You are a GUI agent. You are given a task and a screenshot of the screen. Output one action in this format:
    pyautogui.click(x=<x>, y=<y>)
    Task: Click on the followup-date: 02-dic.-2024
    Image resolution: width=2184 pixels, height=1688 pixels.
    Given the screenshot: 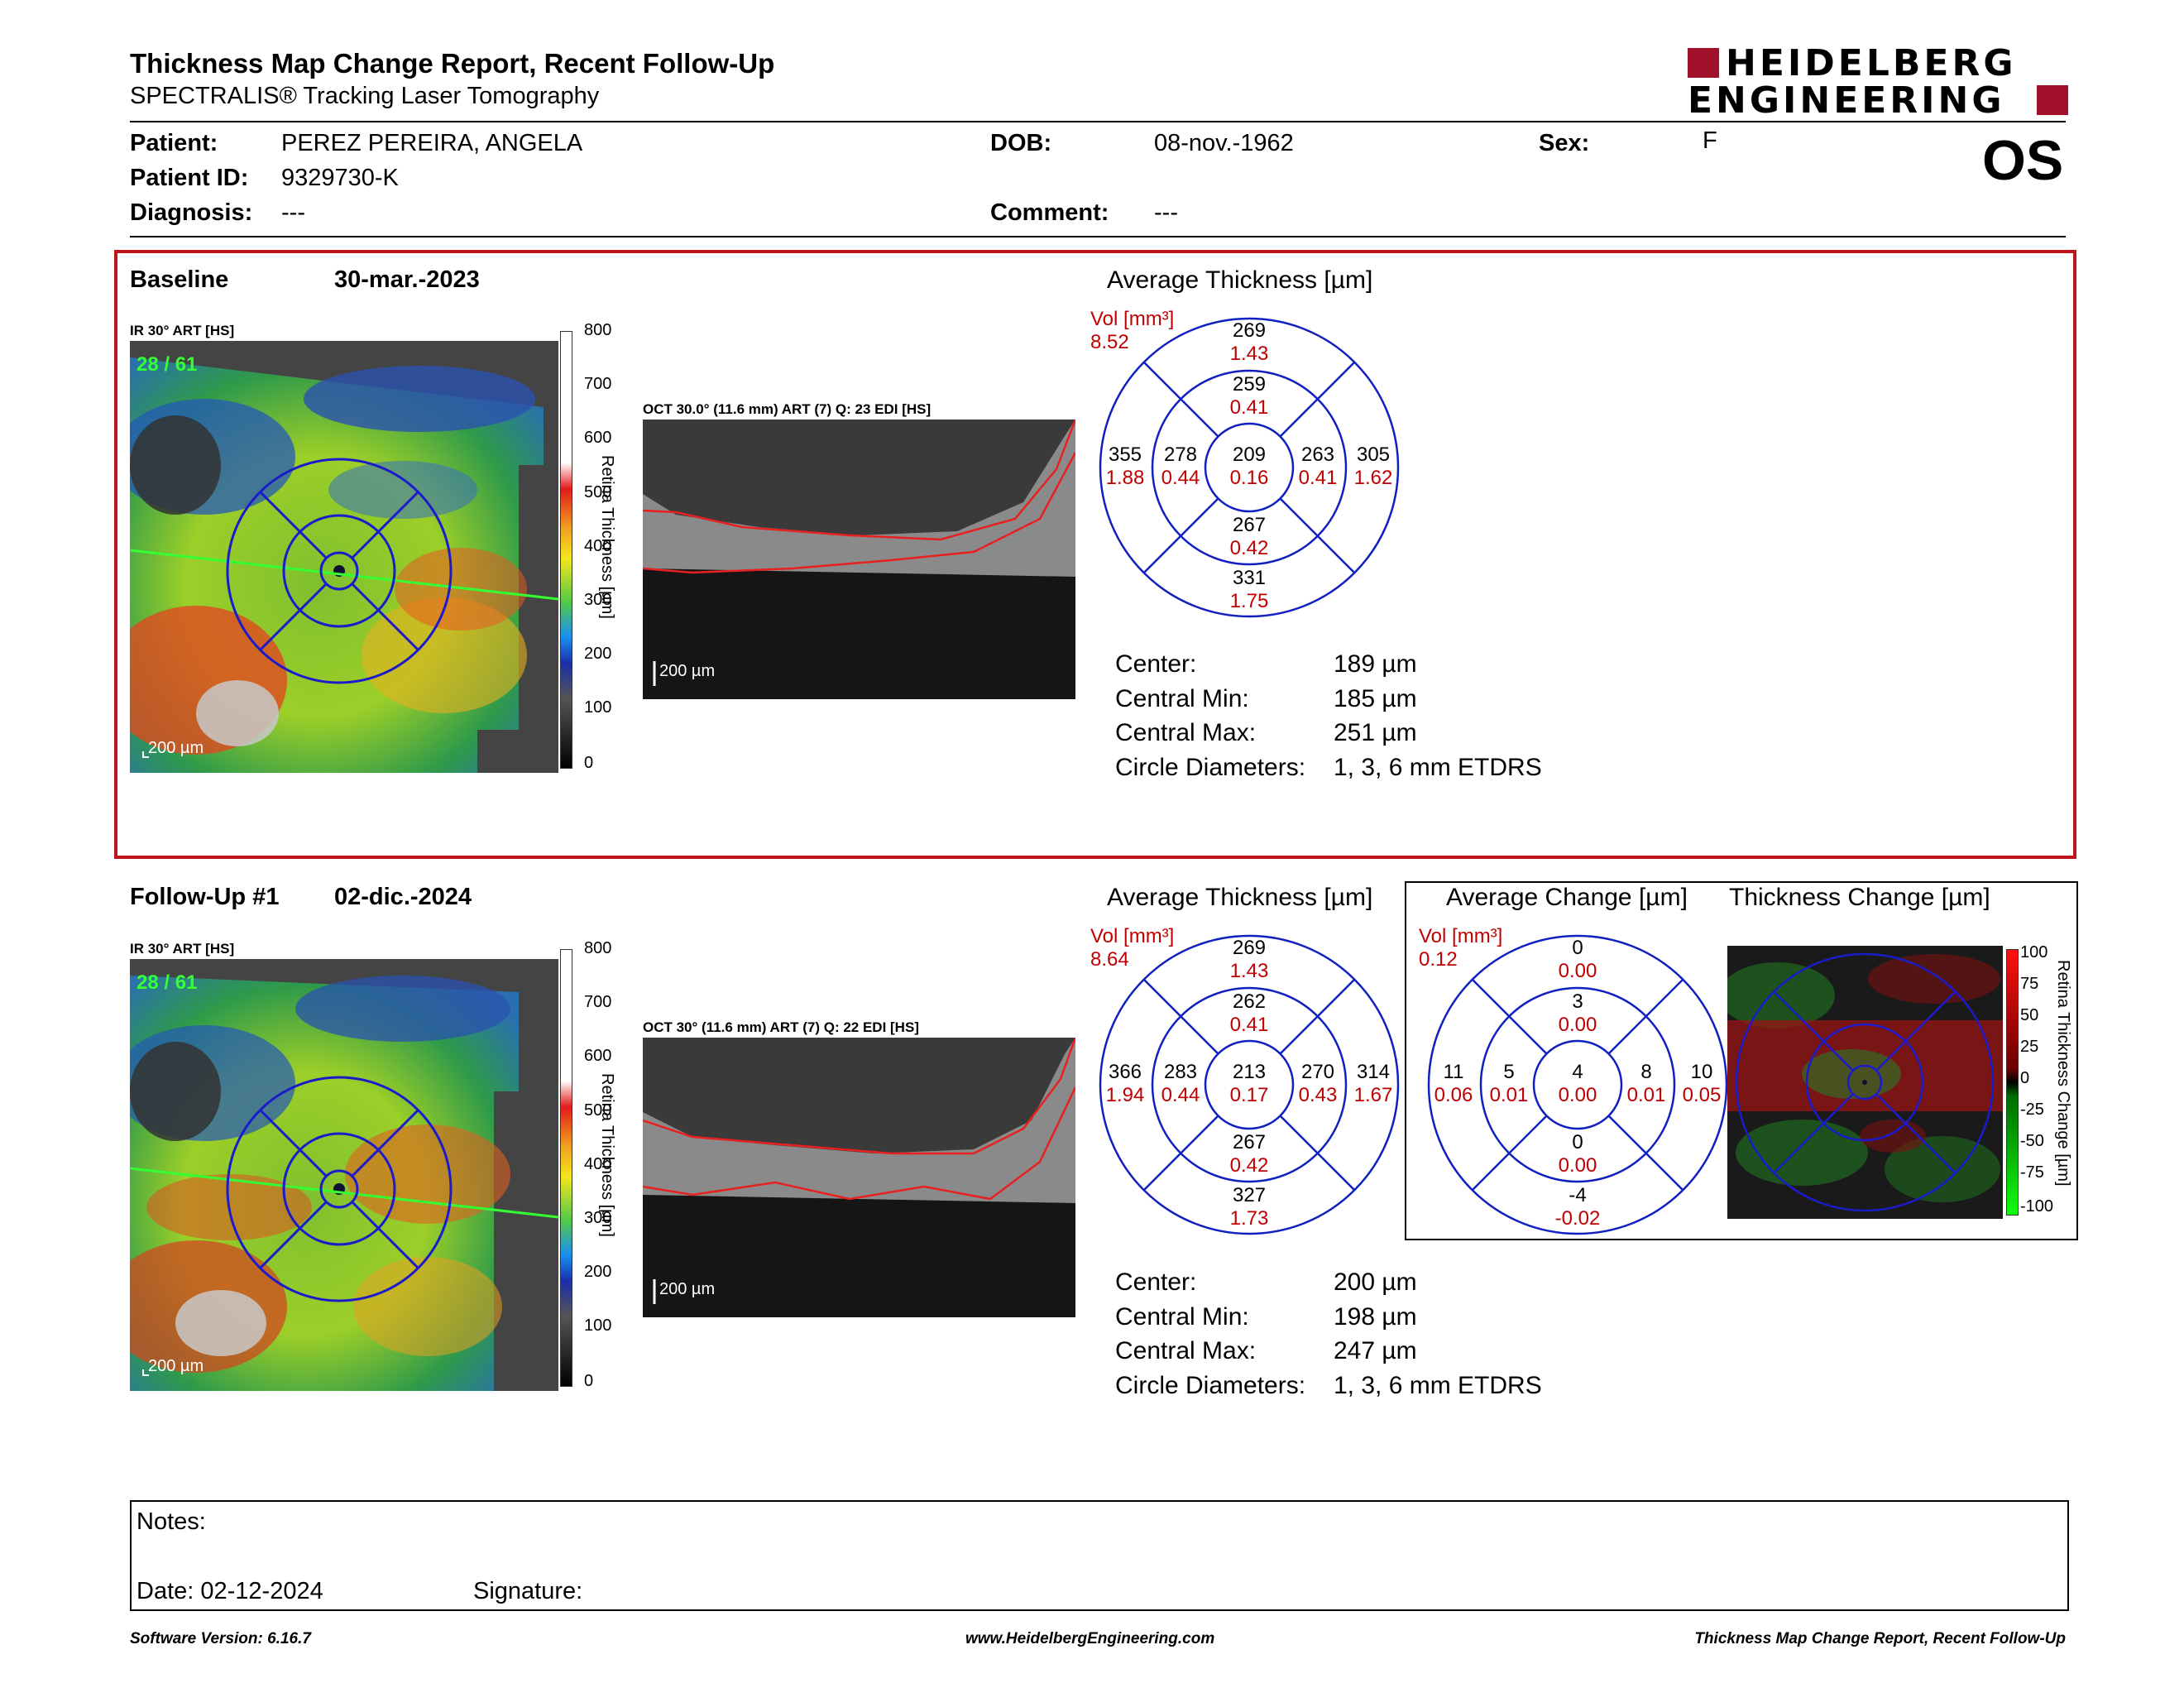 What is the action you would take?
    pyautogui.click(x=403, y=897)
    